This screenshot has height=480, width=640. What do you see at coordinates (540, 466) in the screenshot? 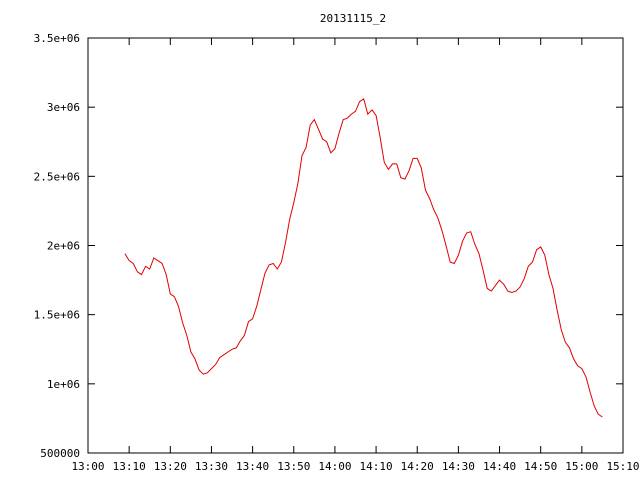
I see `x-tick-label: 14:50` at bounding box center [540, 466].